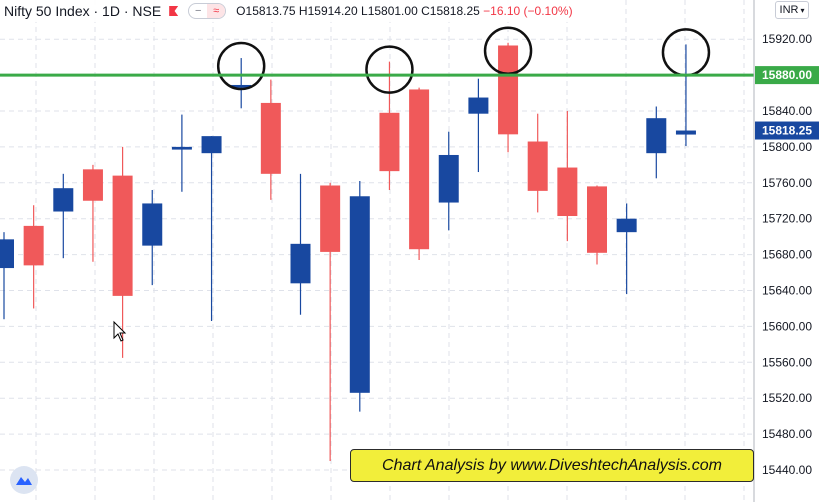  I want to click on mouse-cursor, so click(120, 331).